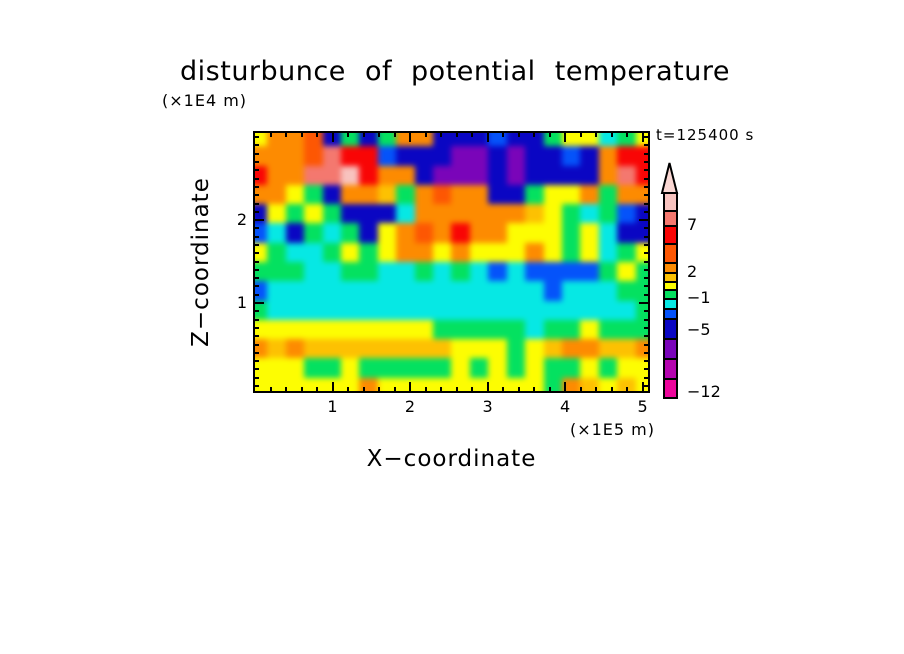 This screenshot has height=654, width=904. Describe the element at coordinates (332, 406) in the screenshot. I see `x-tick-label: 1` at that location.